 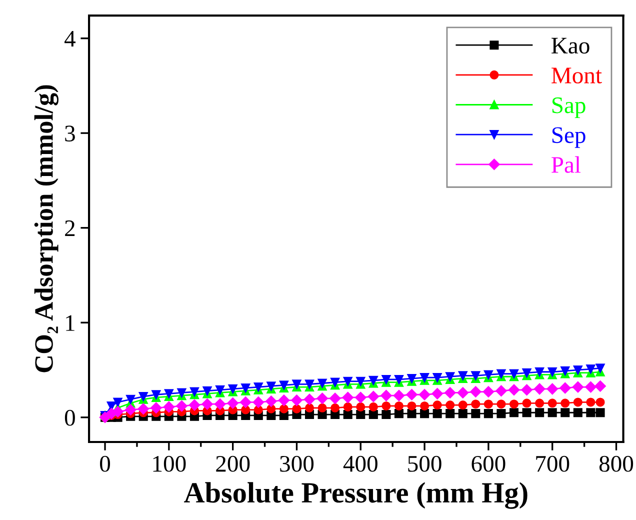 What do you see at coordinates (569, 107) in the screenshot?
I see `legend-label: Sap` at bounding box center [569, 107].